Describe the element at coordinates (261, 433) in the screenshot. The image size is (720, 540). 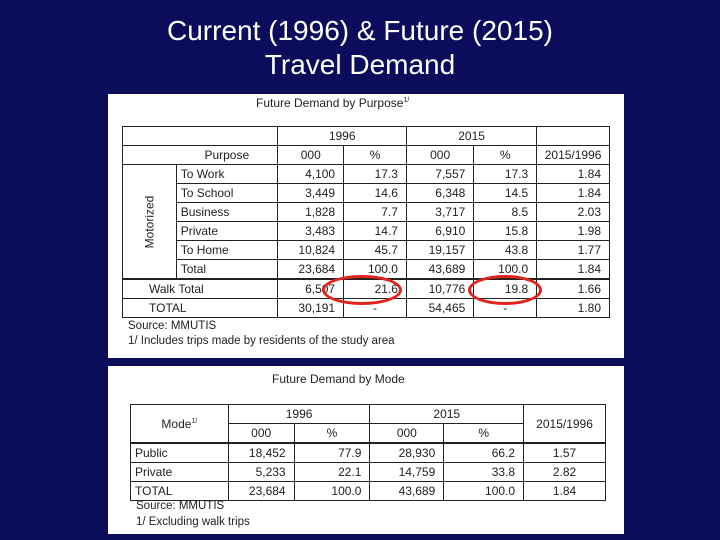
I see `mode-col-000-1996: 000` at that location.